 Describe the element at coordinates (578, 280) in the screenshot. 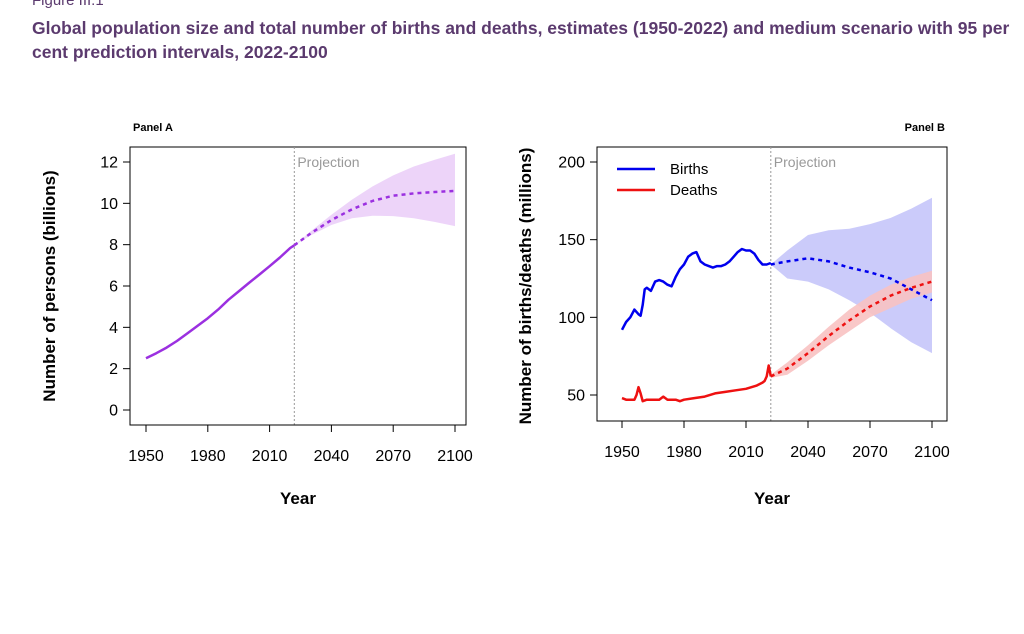

I see `y-axis: 50 100 150 200` at that location.